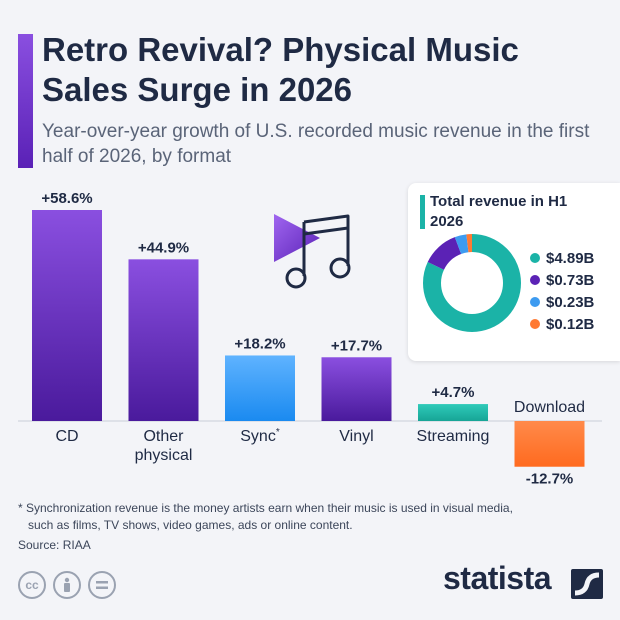  Describe the element at coordinates (164, 446) in the screenshot. I see `category-label-other-physical: Other physical` at that location.